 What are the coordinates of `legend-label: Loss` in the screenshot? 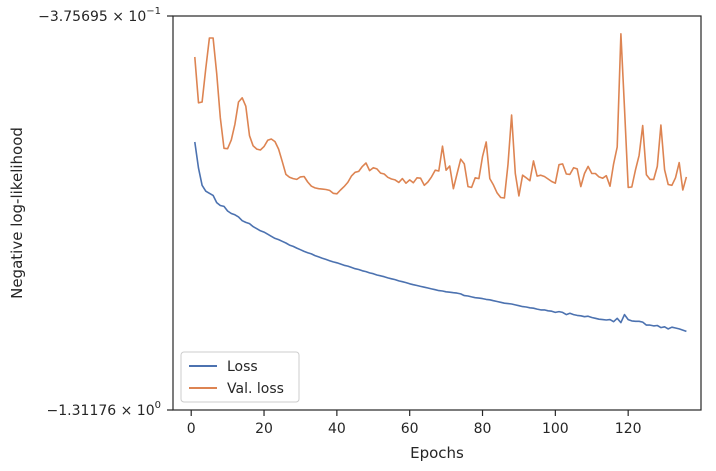 It's located at (242, 367).